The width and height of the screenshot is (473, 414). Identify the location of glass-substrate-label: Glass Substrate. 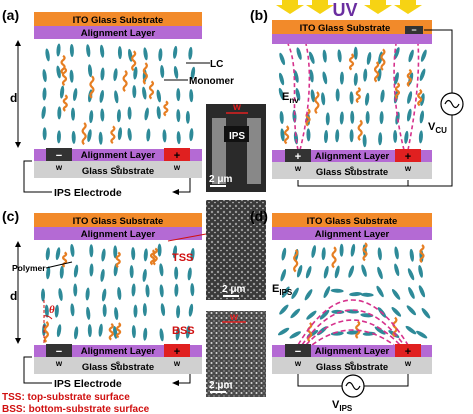
(118, 171).